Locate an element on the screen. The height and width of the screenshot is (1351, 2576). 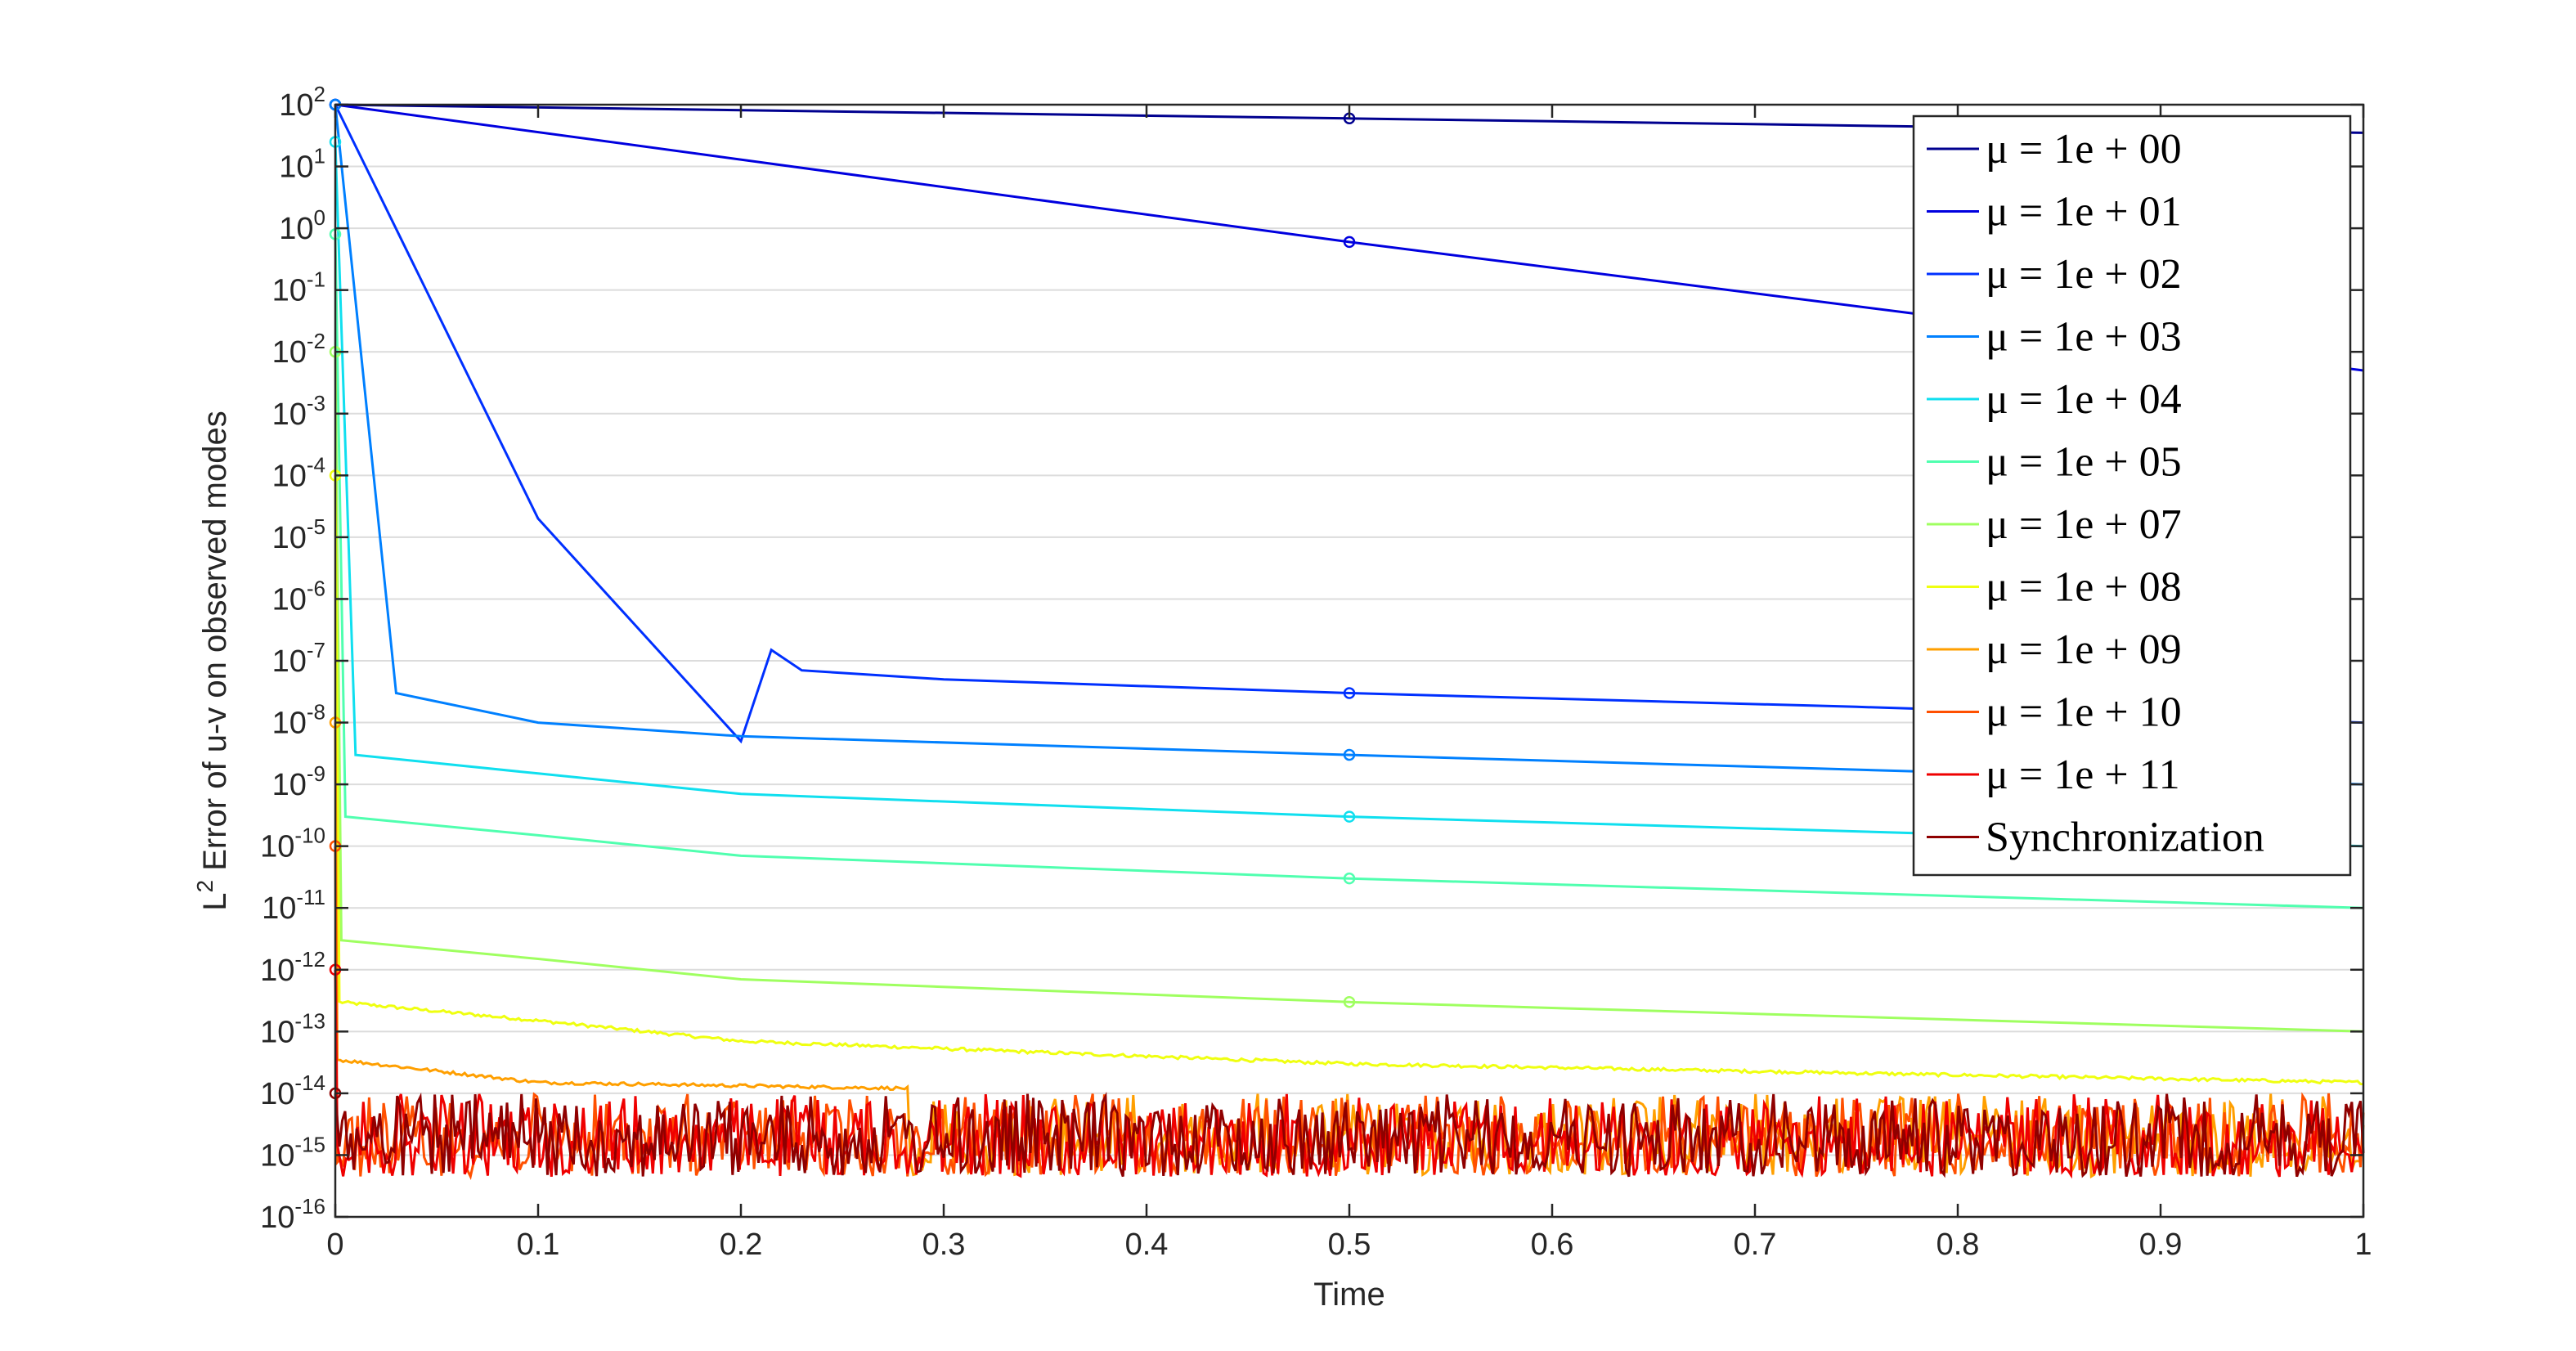
y-tick-label: 10⁻⁸ is located at coordinates (298, 720).